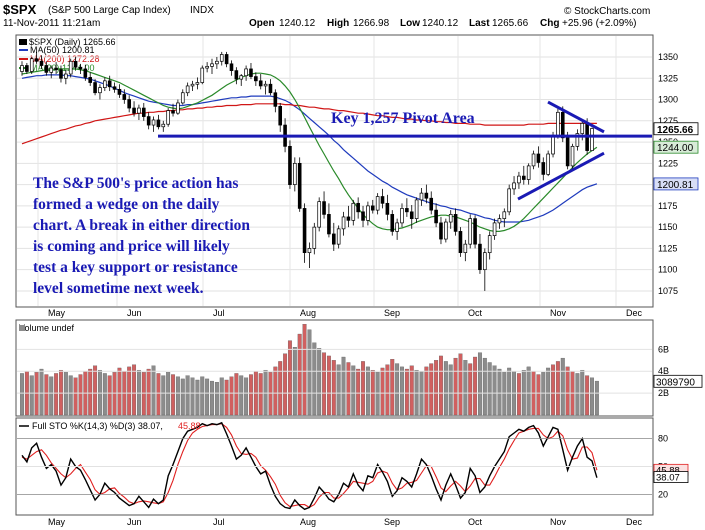  What do you see at coordinates (219, 522) in the screenshot?
I see `month-tick-label: Jul` at bounding box center [219, 522].